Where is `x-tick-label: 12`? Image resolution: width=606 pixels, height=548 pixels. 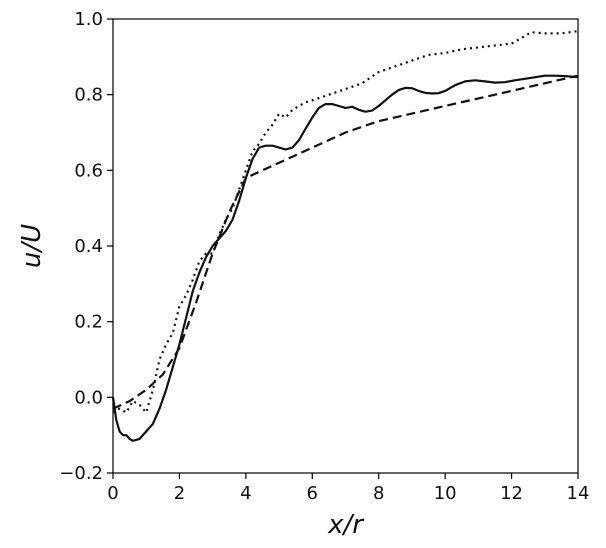 x-tick-label: 12 is located at coordinates (511, 493).